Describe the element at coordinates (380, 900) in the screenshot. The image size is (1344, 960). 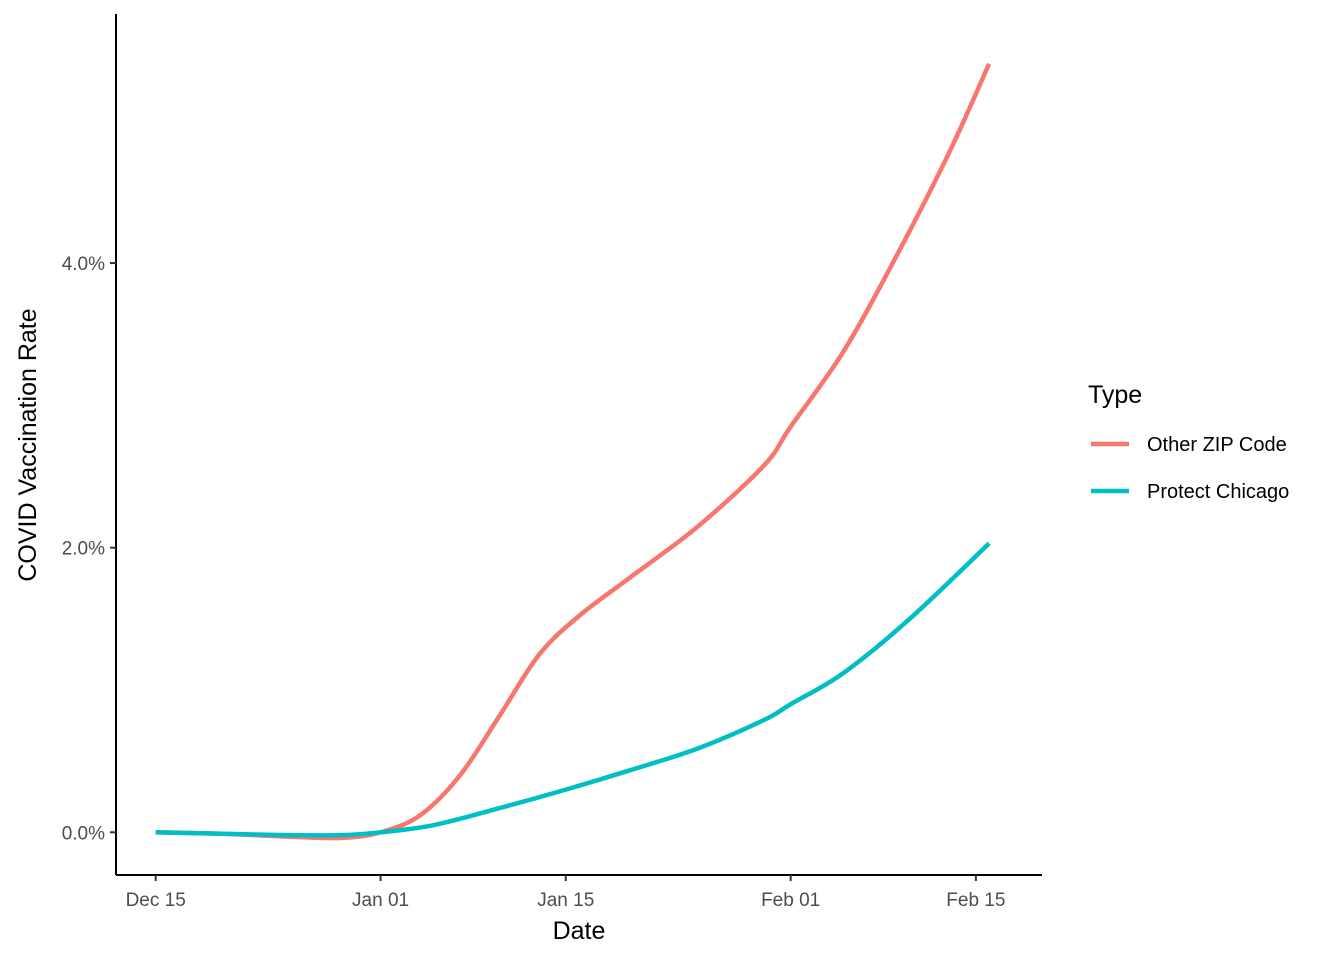
I see `x-tick-label: Jan 01` at that location.